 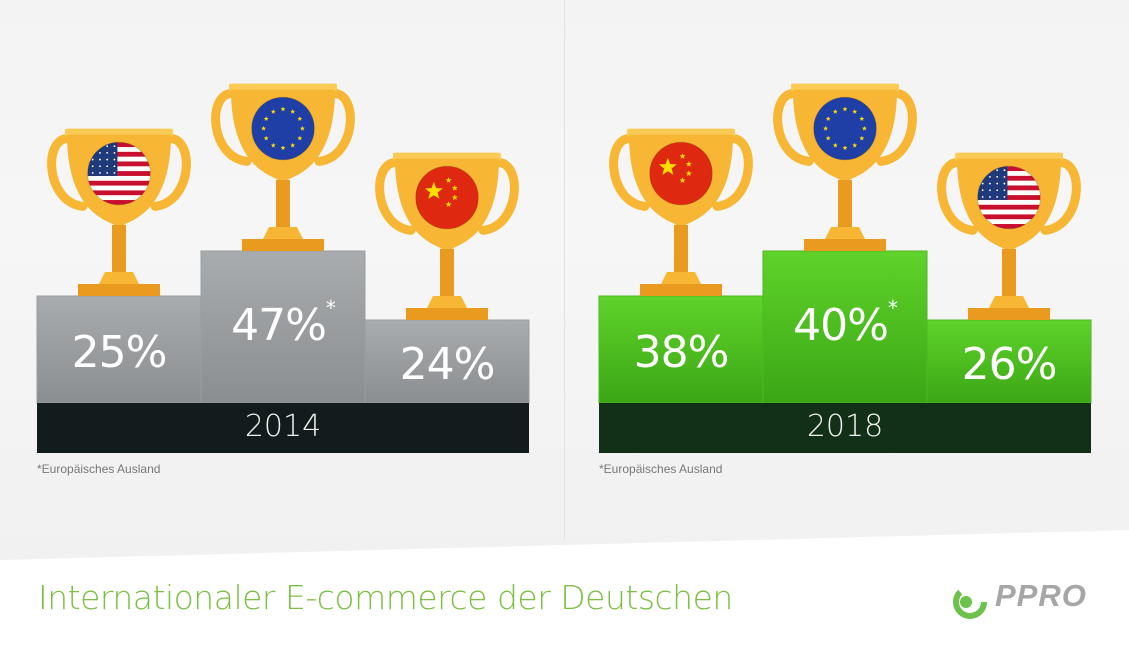 I want to click on value-text: 40%, so click(x=841, y=325).